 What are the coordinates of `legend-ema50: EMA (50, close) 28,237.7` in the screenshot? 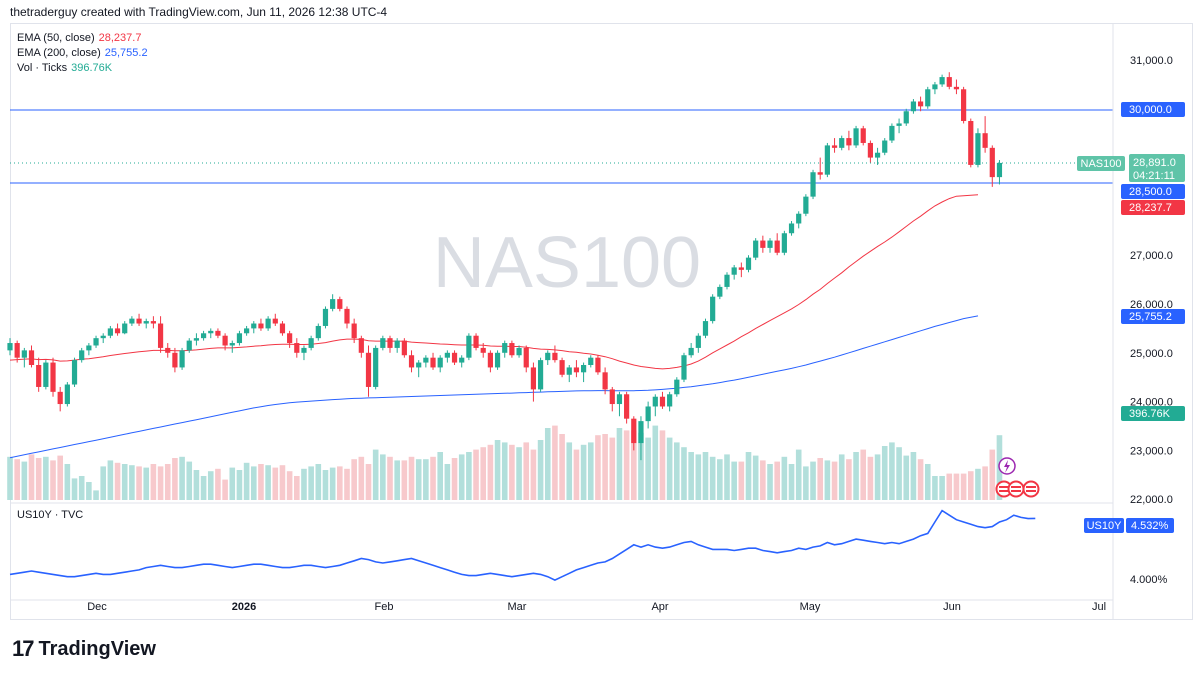 It's located at (82, 38).